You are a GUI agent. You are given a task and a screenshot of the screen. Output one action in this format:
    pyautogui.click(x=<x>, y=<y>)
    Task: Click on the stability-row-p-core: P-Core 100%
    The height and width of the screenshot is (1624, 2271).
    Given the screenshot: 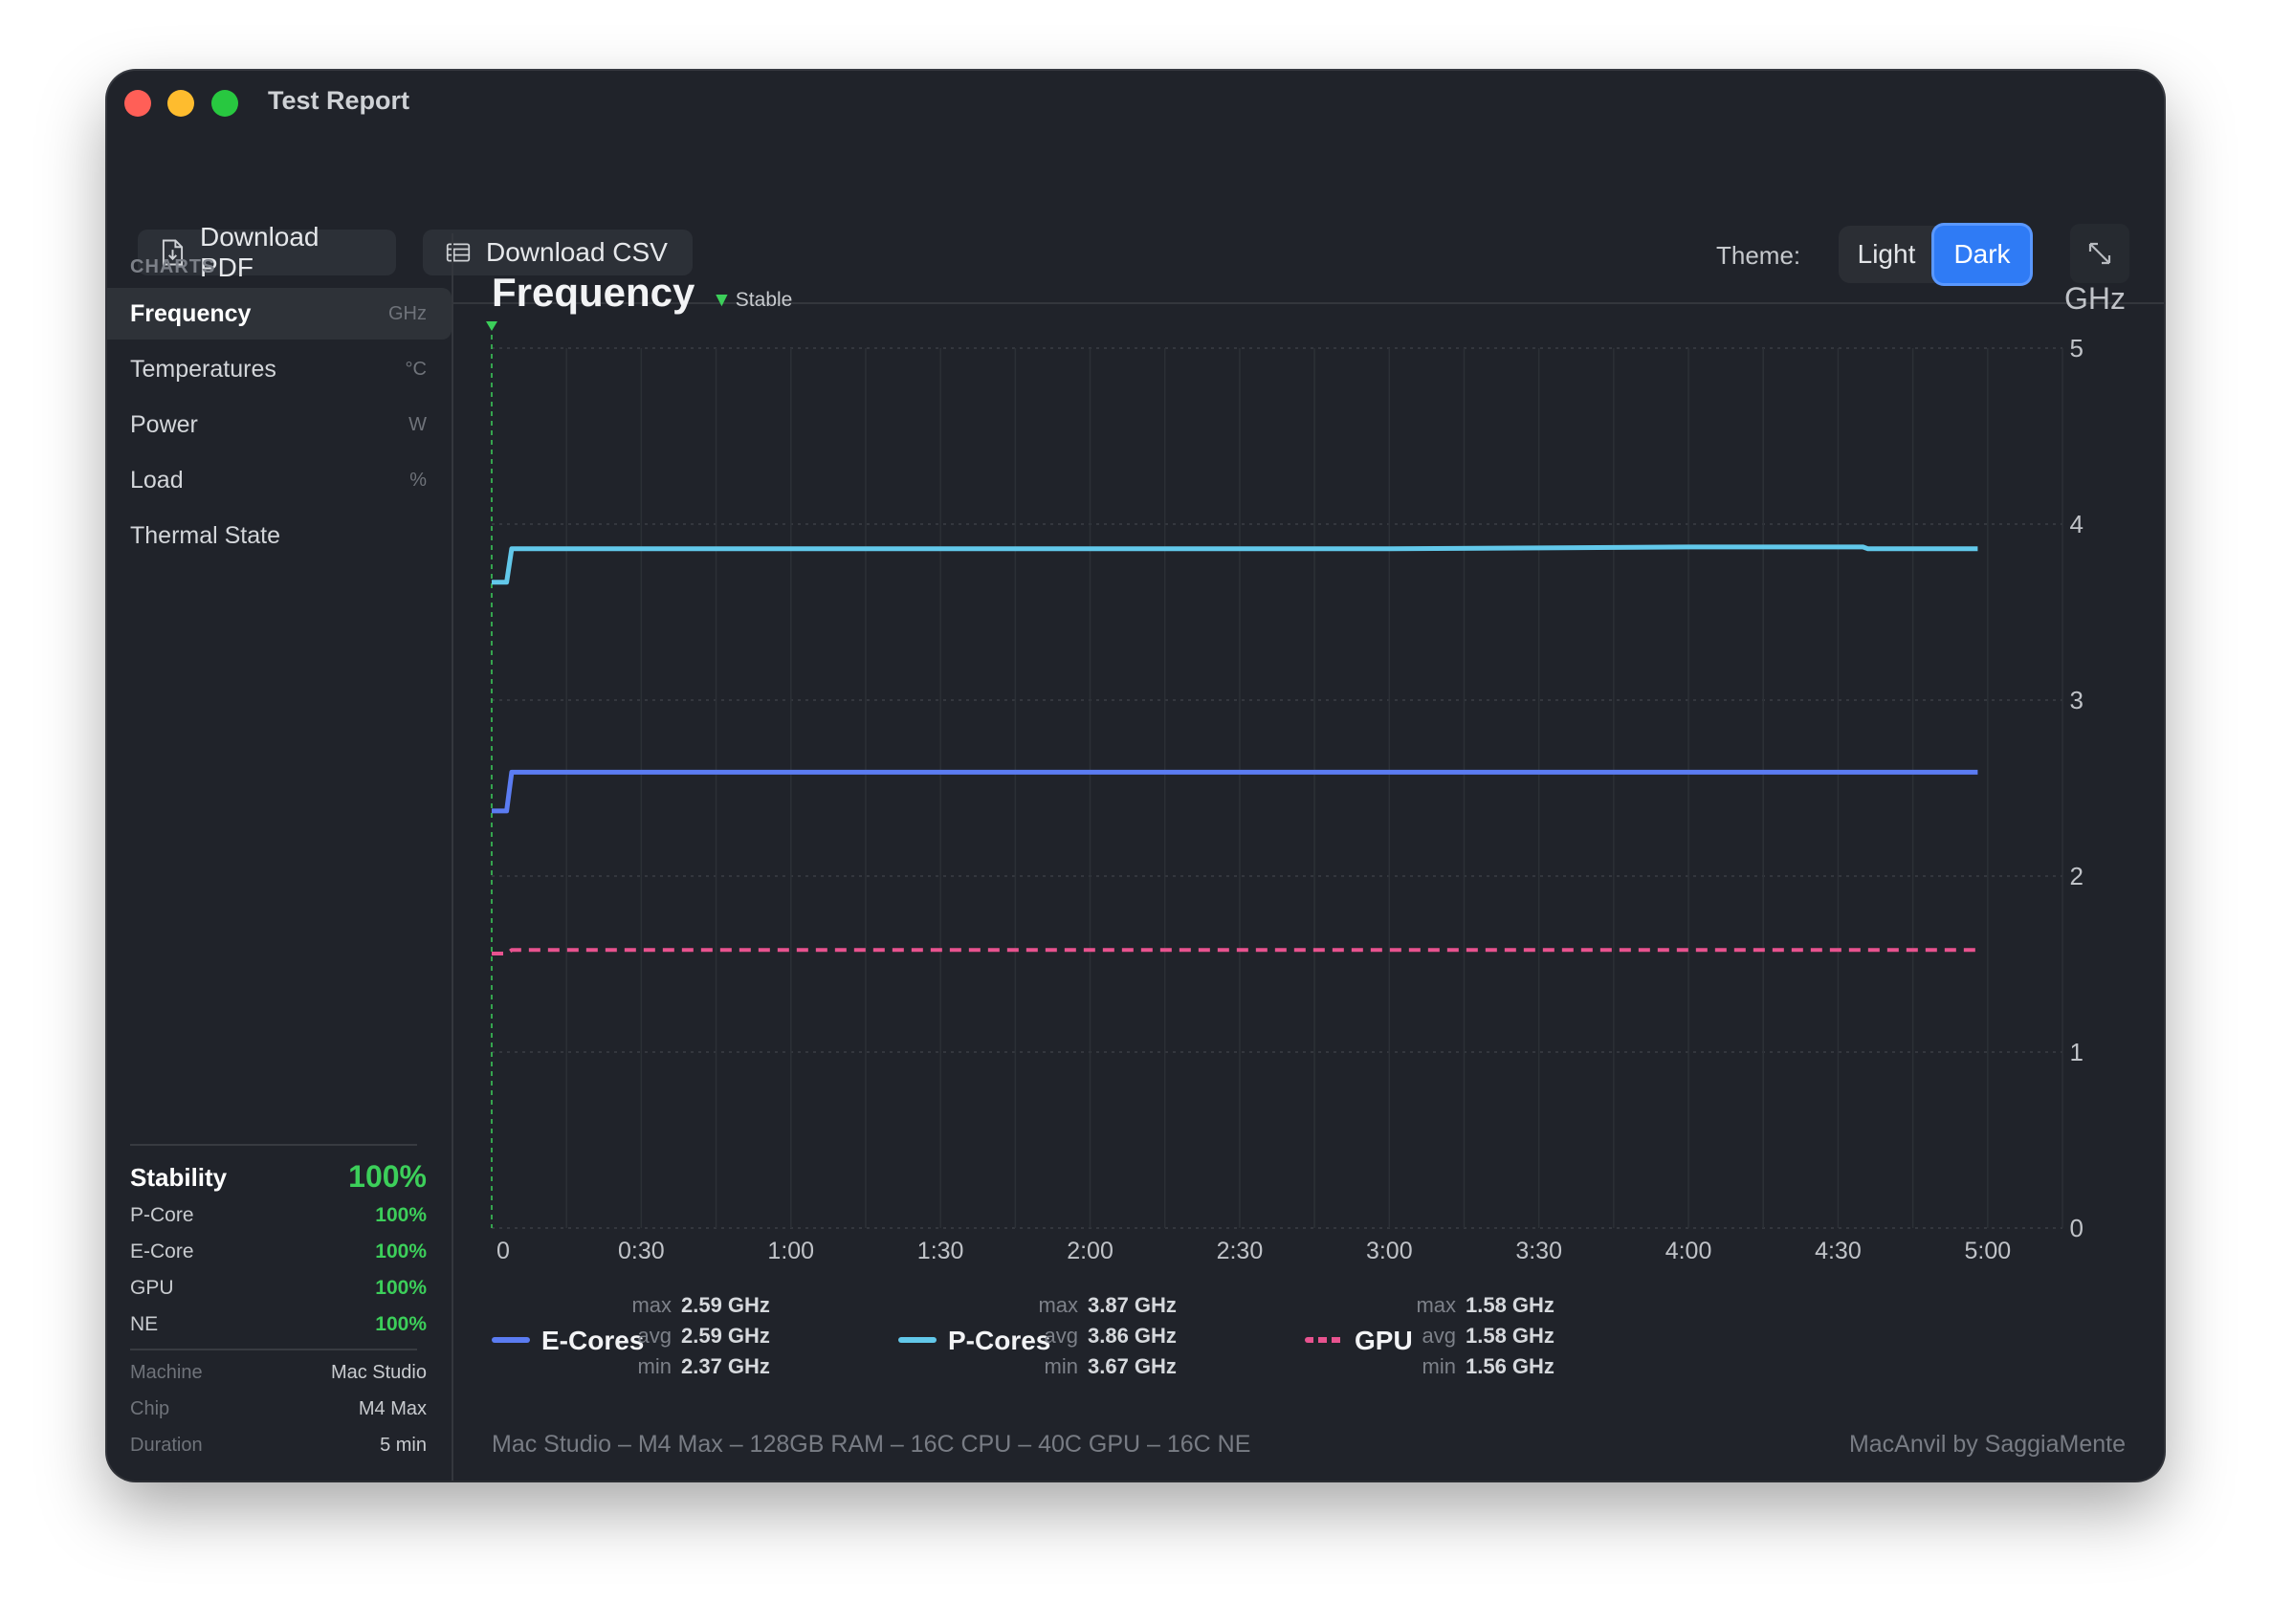 What is the action you would take?
    pyautogui.click(x=278, y=1219)
    